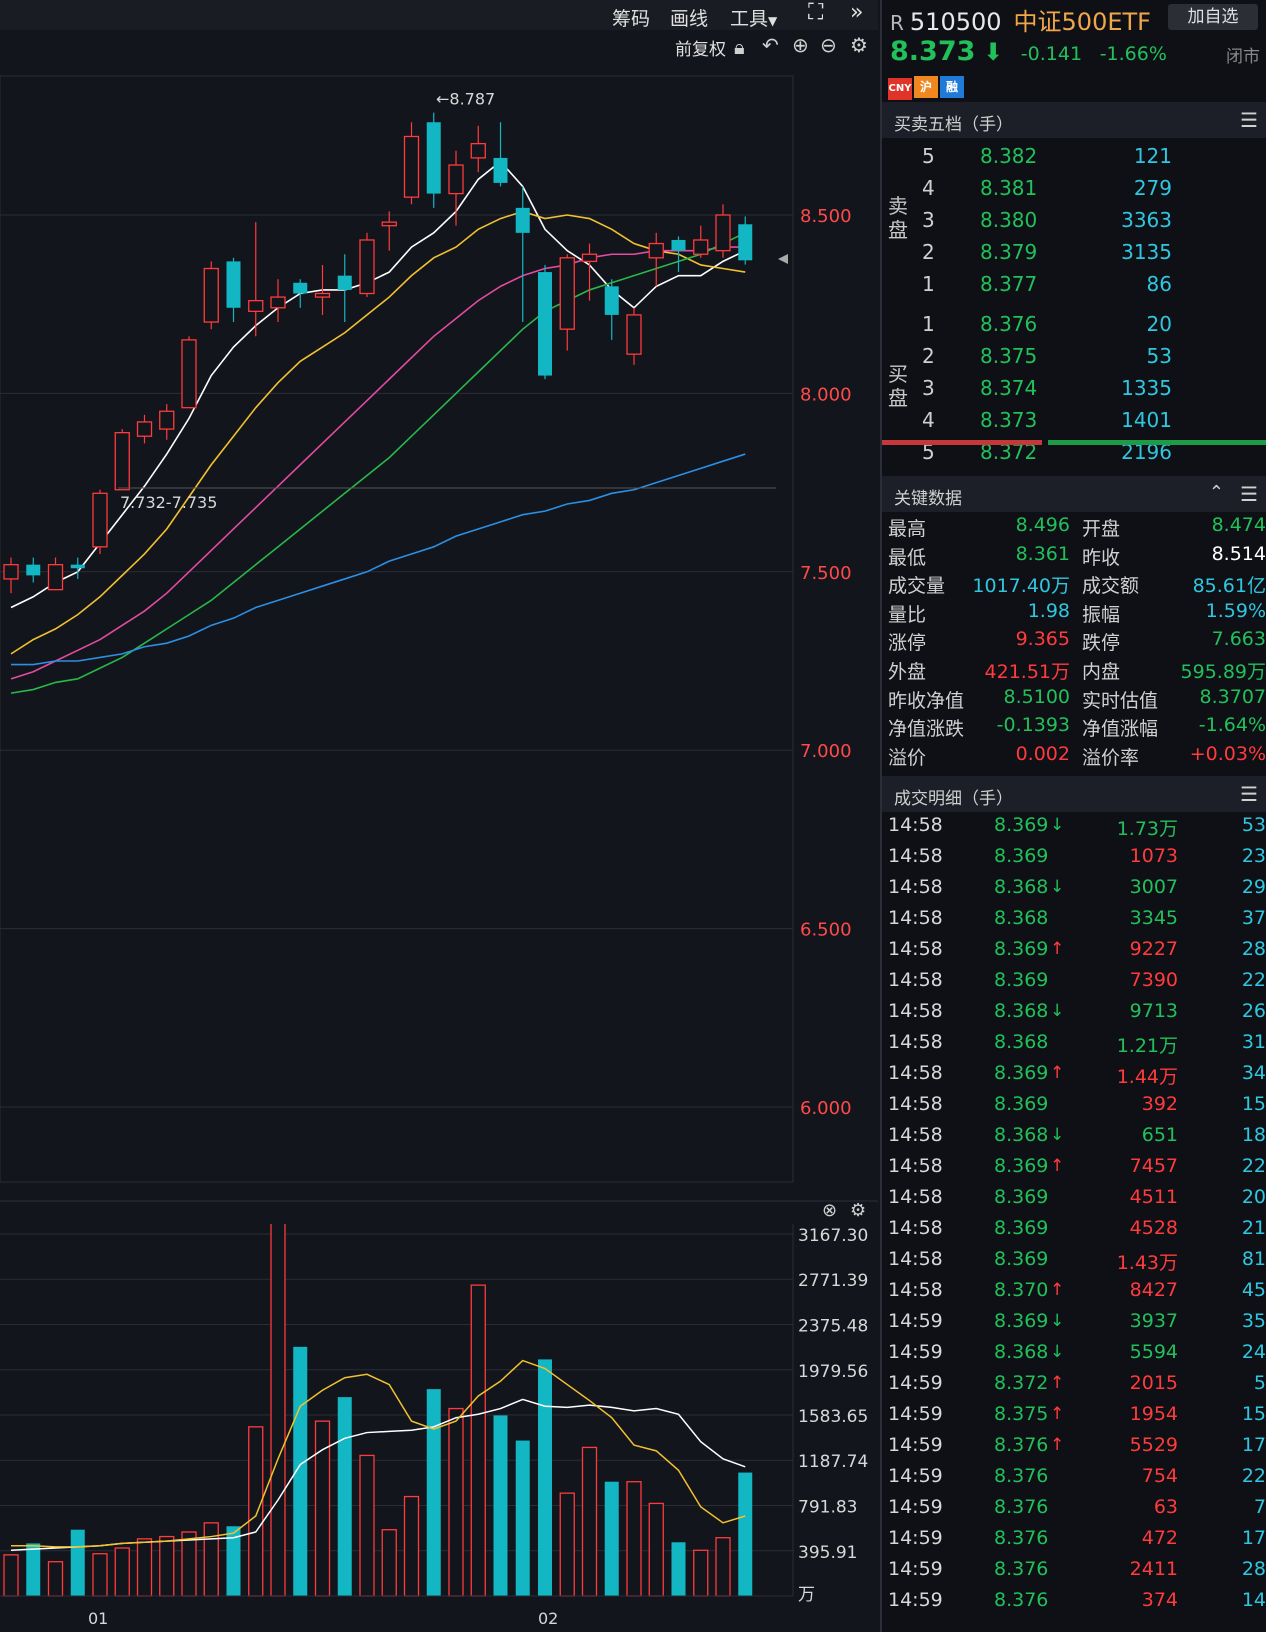  What do you see at coordinates (1147, 1077) in the screenshot?
I see `trade-volume: 1.44万` at bounding box center [1147, 1077].